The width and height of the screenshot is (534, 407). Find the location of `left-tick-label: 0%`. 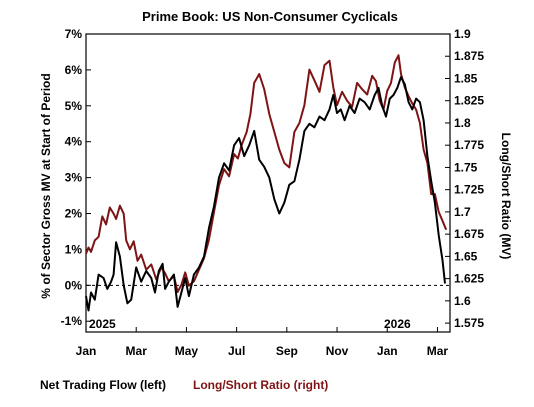

left-tick-label: 0% is located at coordinates (74, 285).